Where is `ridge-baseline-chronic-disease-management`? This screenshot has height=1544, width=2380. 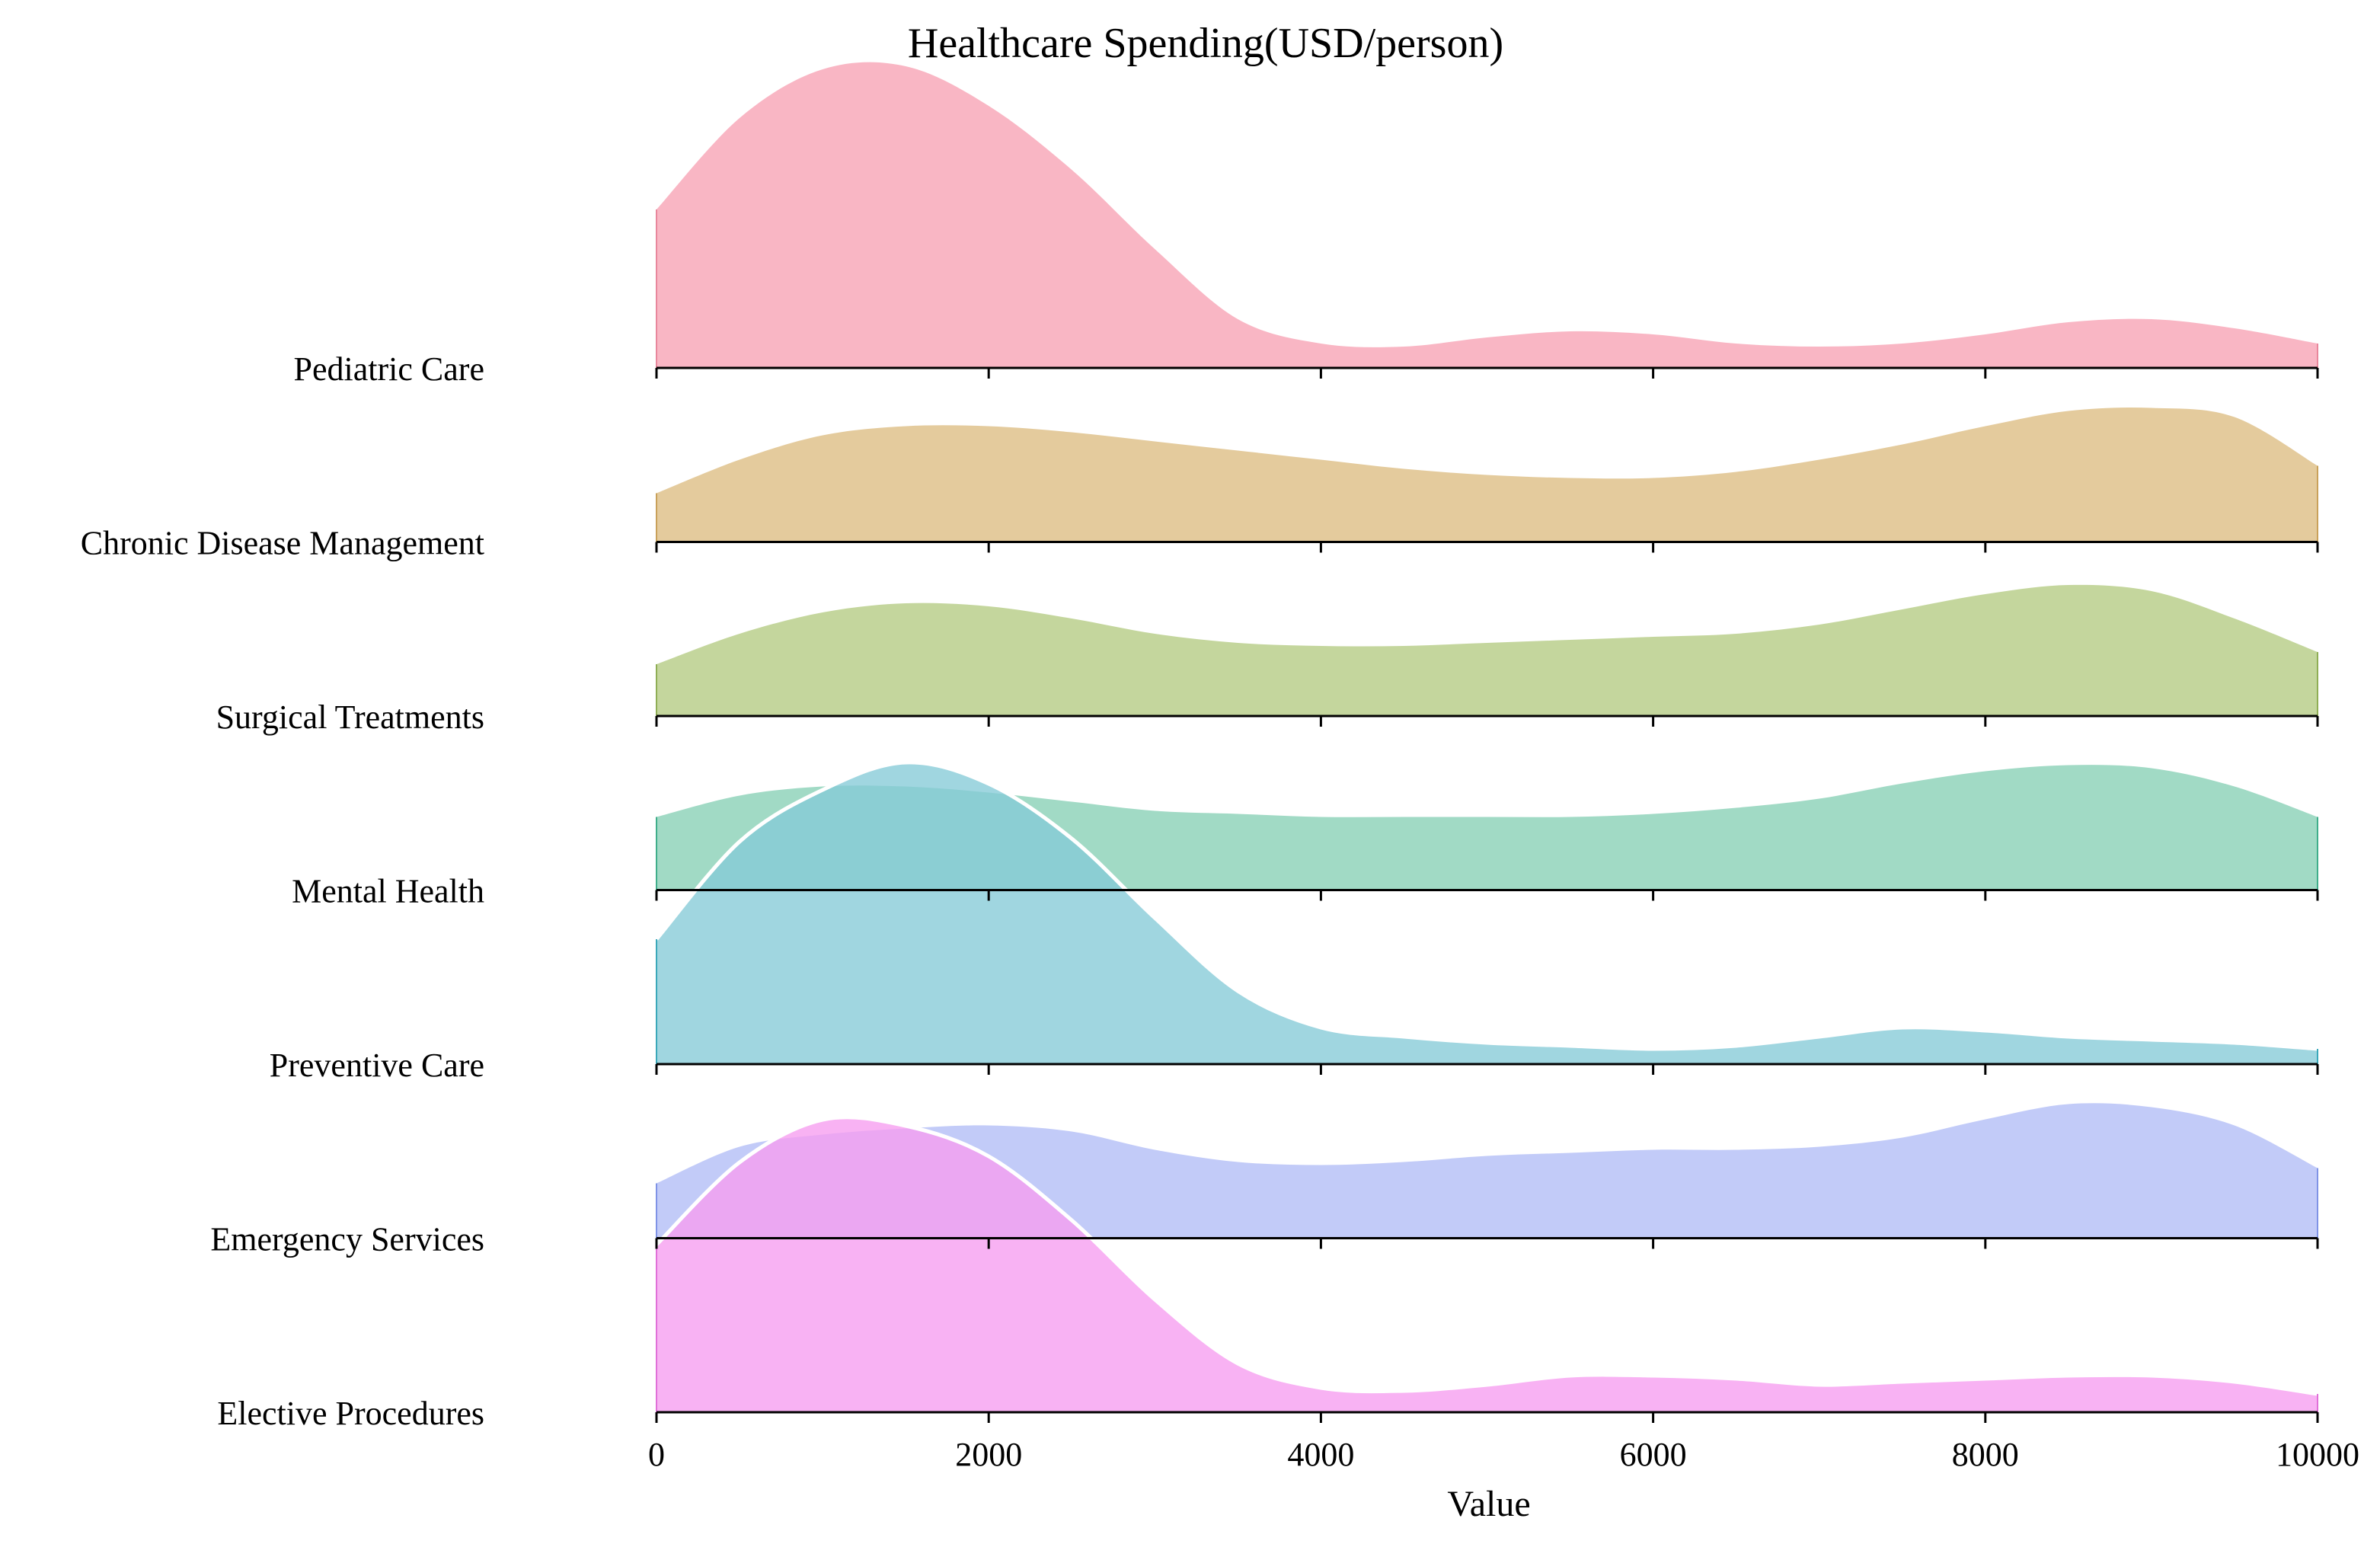 ridge-baseline-chronic-disease-management is located at coordinates (1487, 547).